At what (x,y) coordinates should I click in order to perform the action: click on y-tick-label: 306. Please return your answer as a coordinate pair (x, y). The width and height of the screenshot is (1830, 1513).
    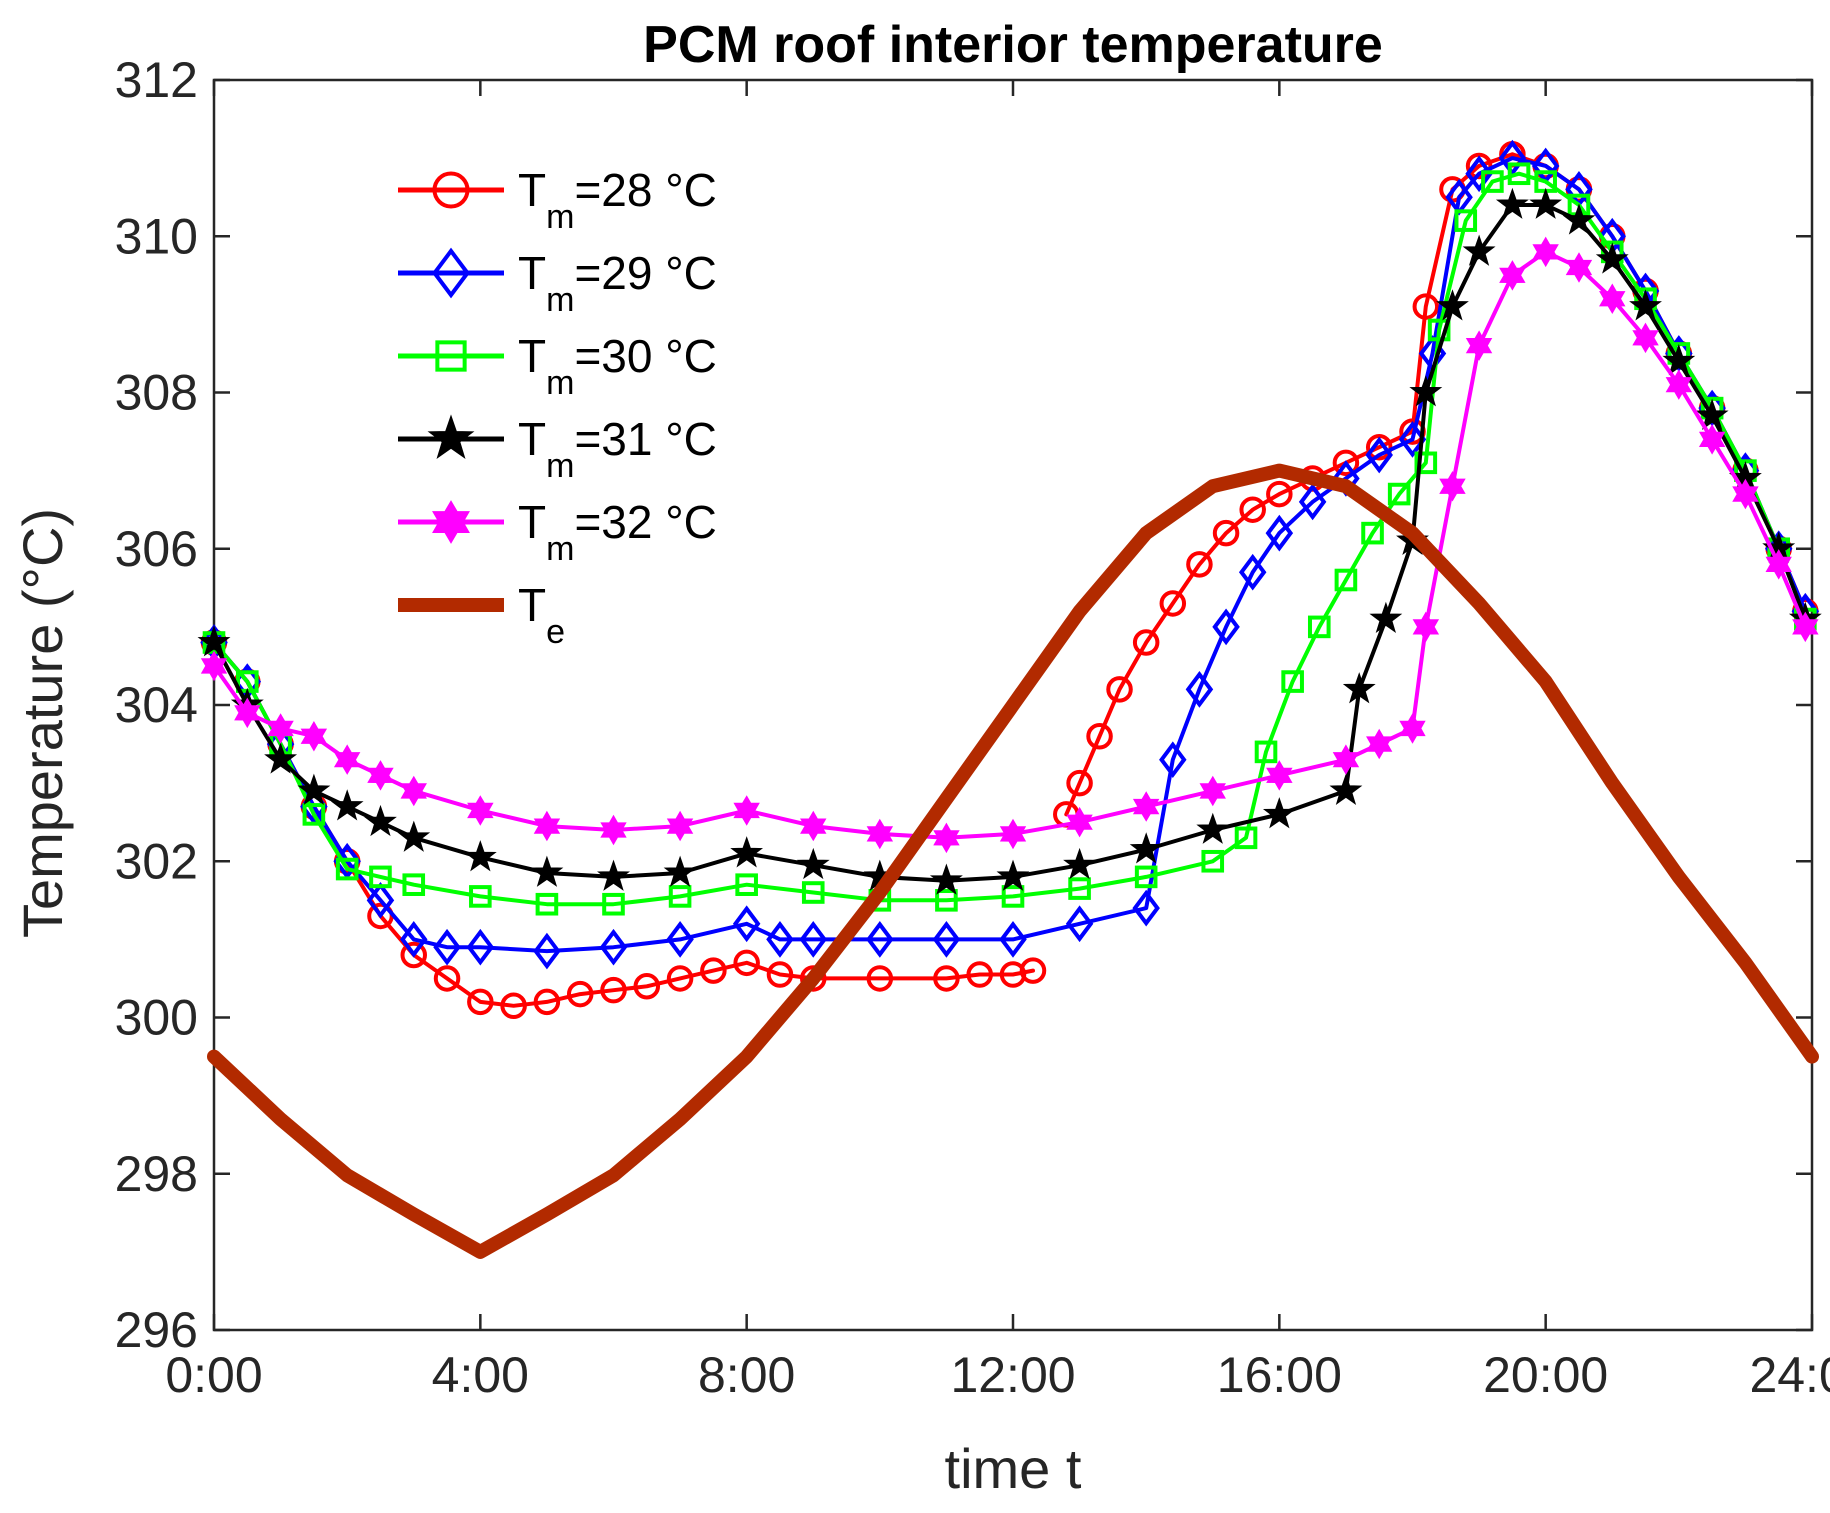
    Looking at the image, I should click on (156, 549).